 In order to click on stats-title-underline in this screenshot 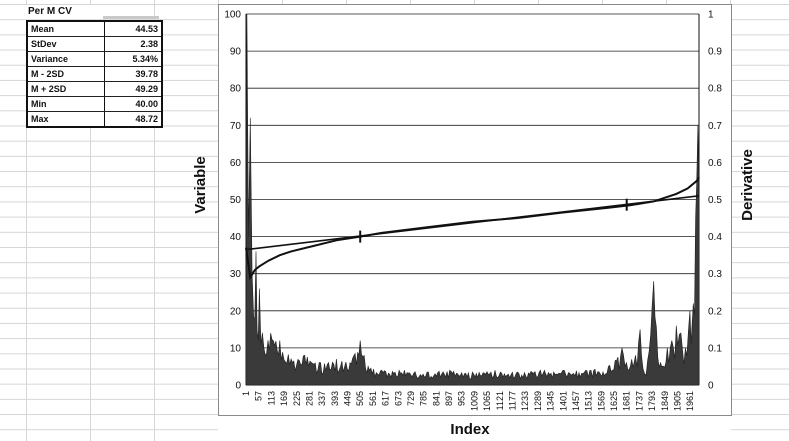, I will do `click(131, 17)`.